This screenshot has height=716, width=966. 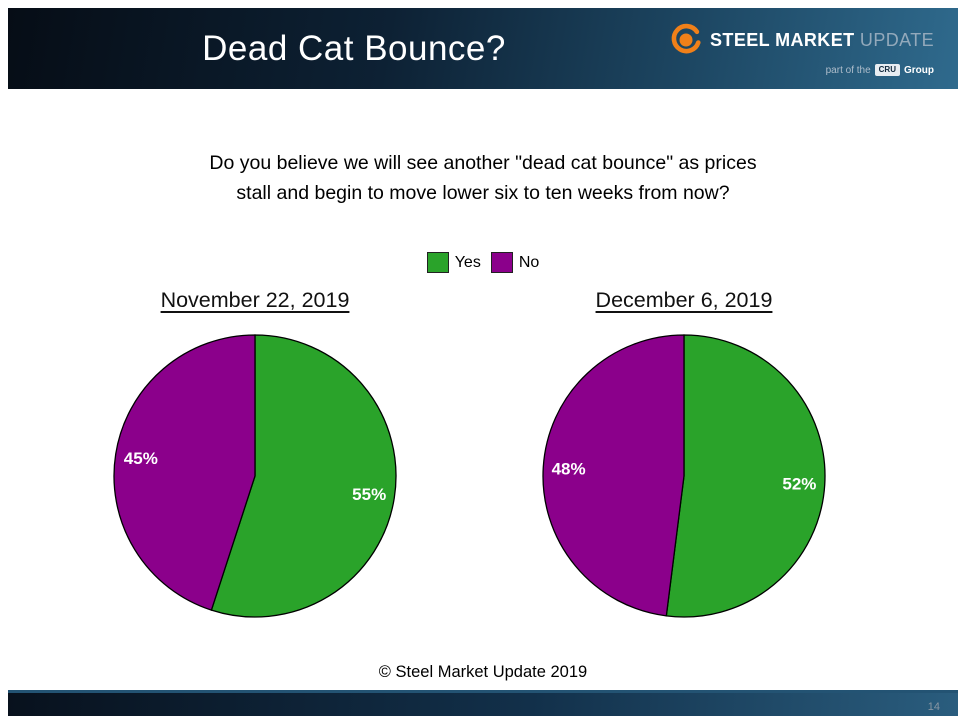 What do you see at coordinates (141, 458) in the screenshot?
I see `pie-slice-label-no: 45%` at bounding box center [141, 458].